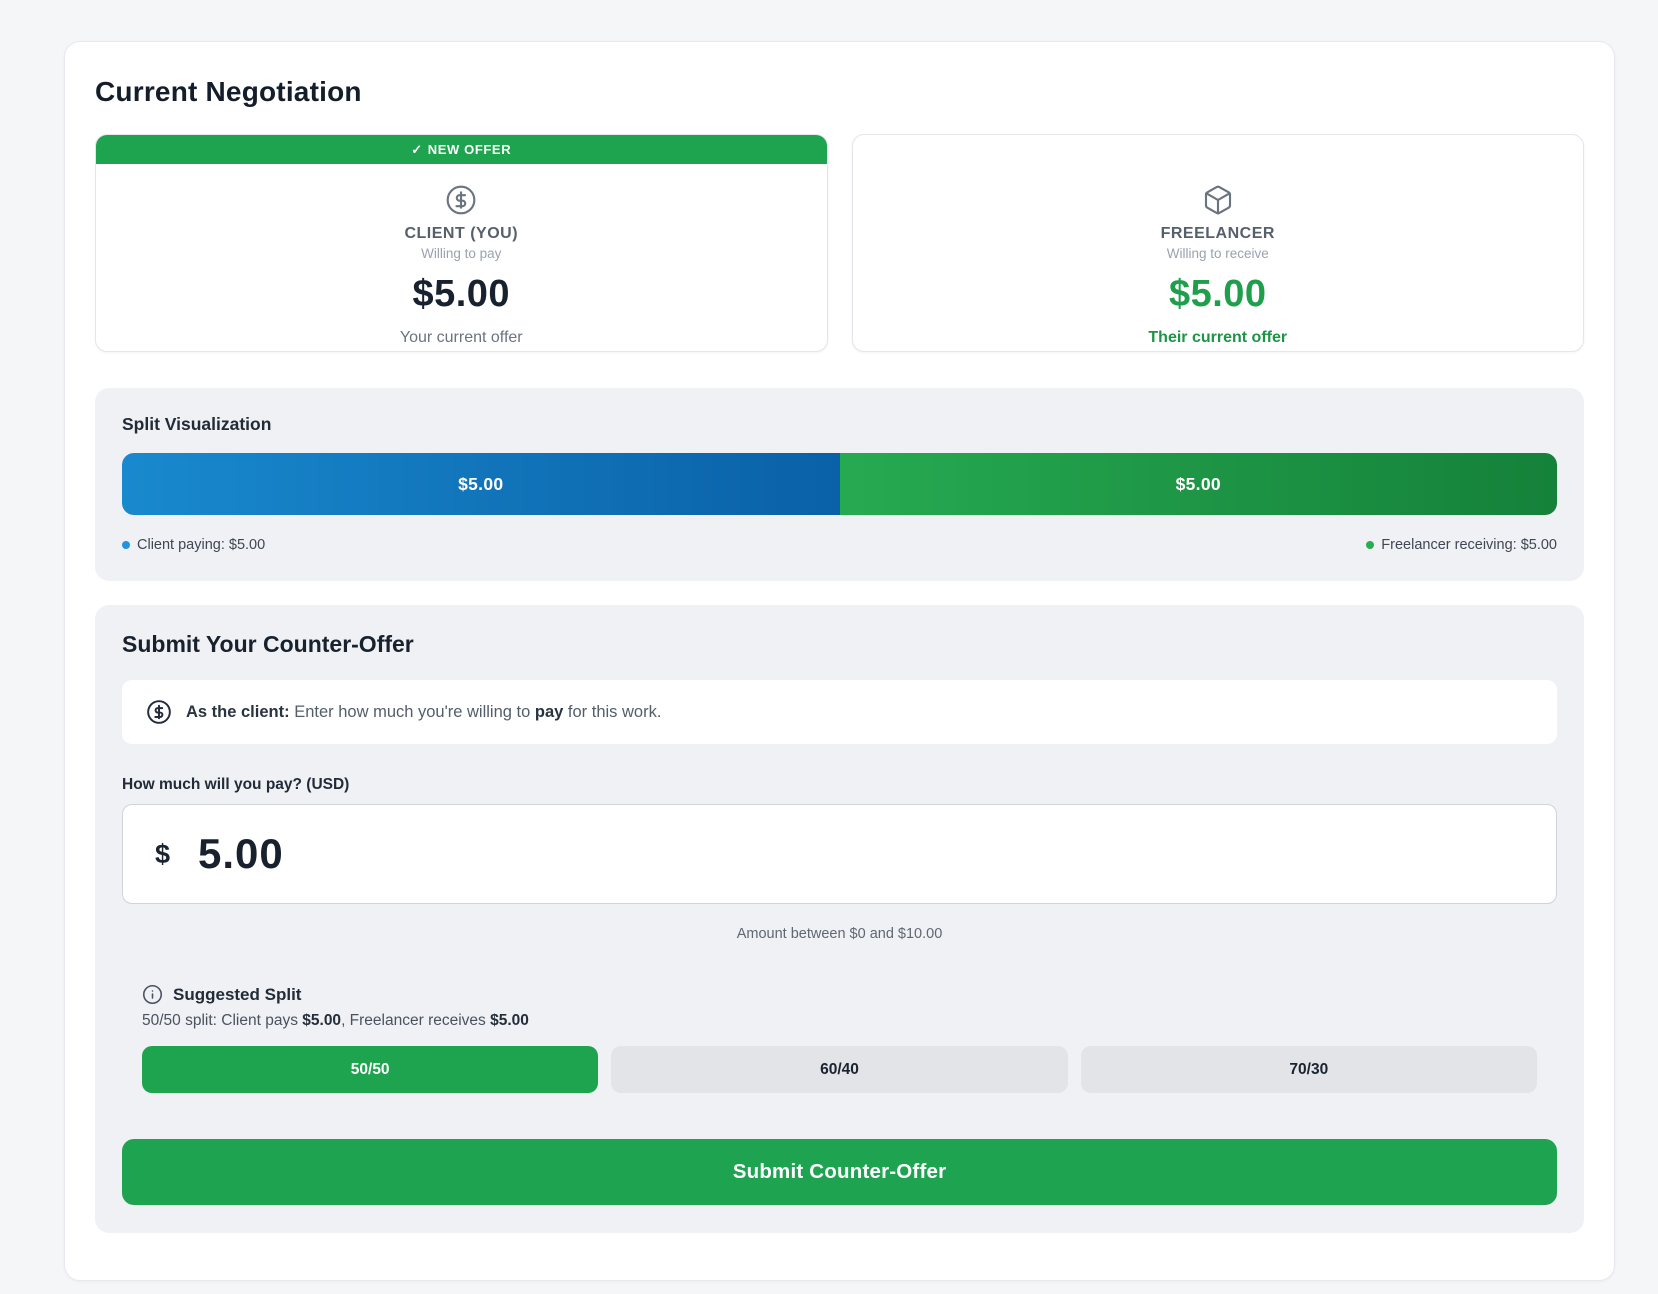  I want to click on split-bar-client-amount: $5.00, so click(481, 483).